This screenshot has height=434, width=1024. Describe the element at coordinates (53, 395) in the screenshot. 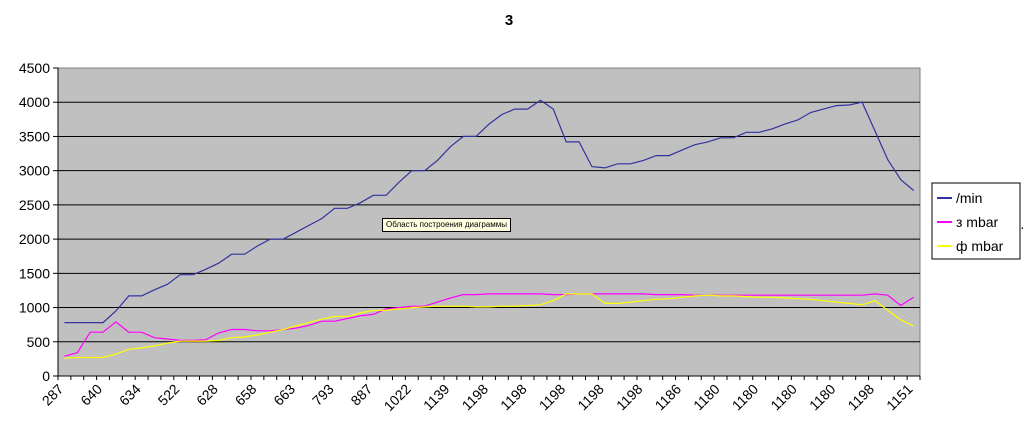

I see `x-tick-label: 287` at that location.